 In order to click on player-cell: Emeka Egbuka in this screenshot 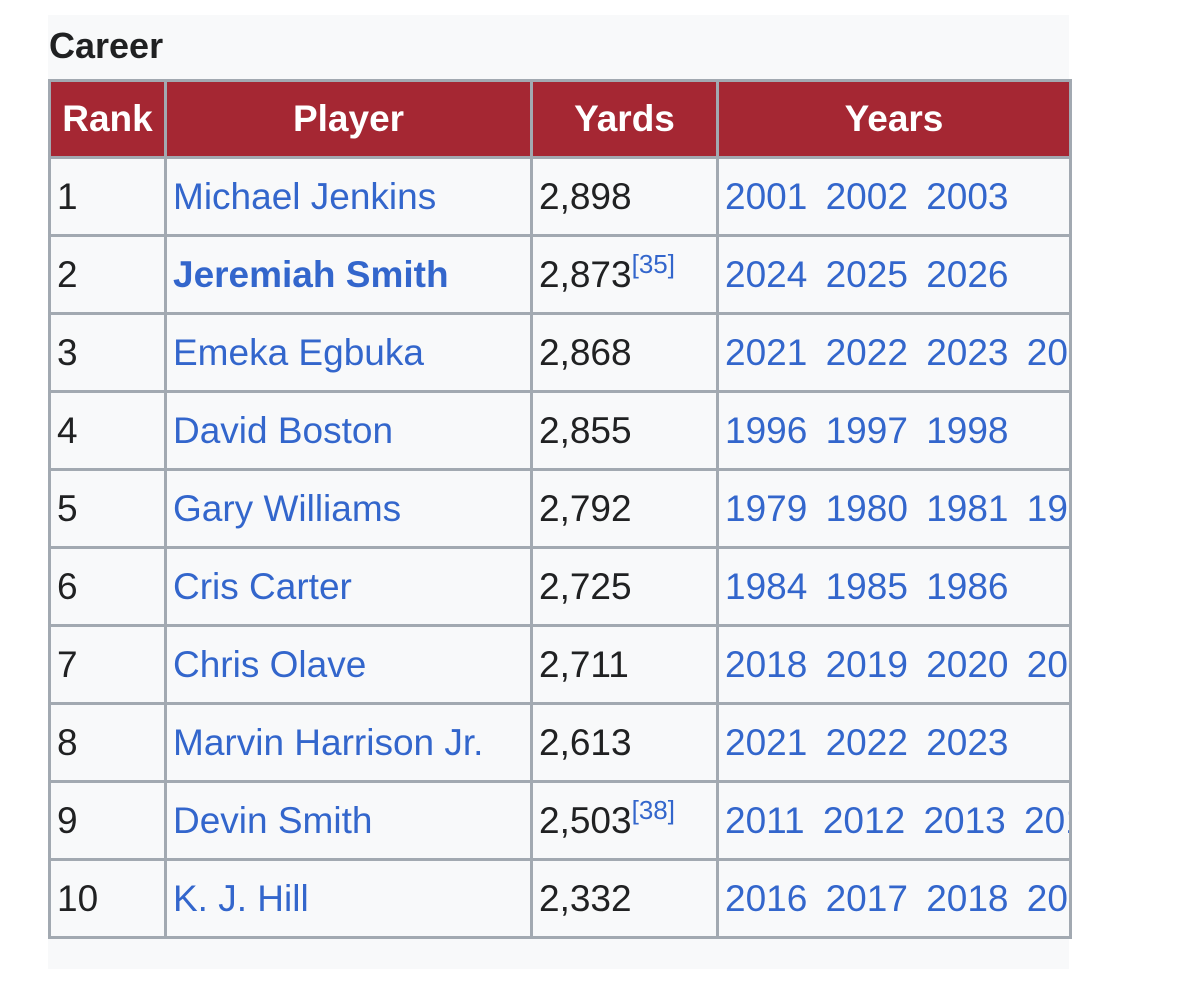, I will do `click(348, 352)`.